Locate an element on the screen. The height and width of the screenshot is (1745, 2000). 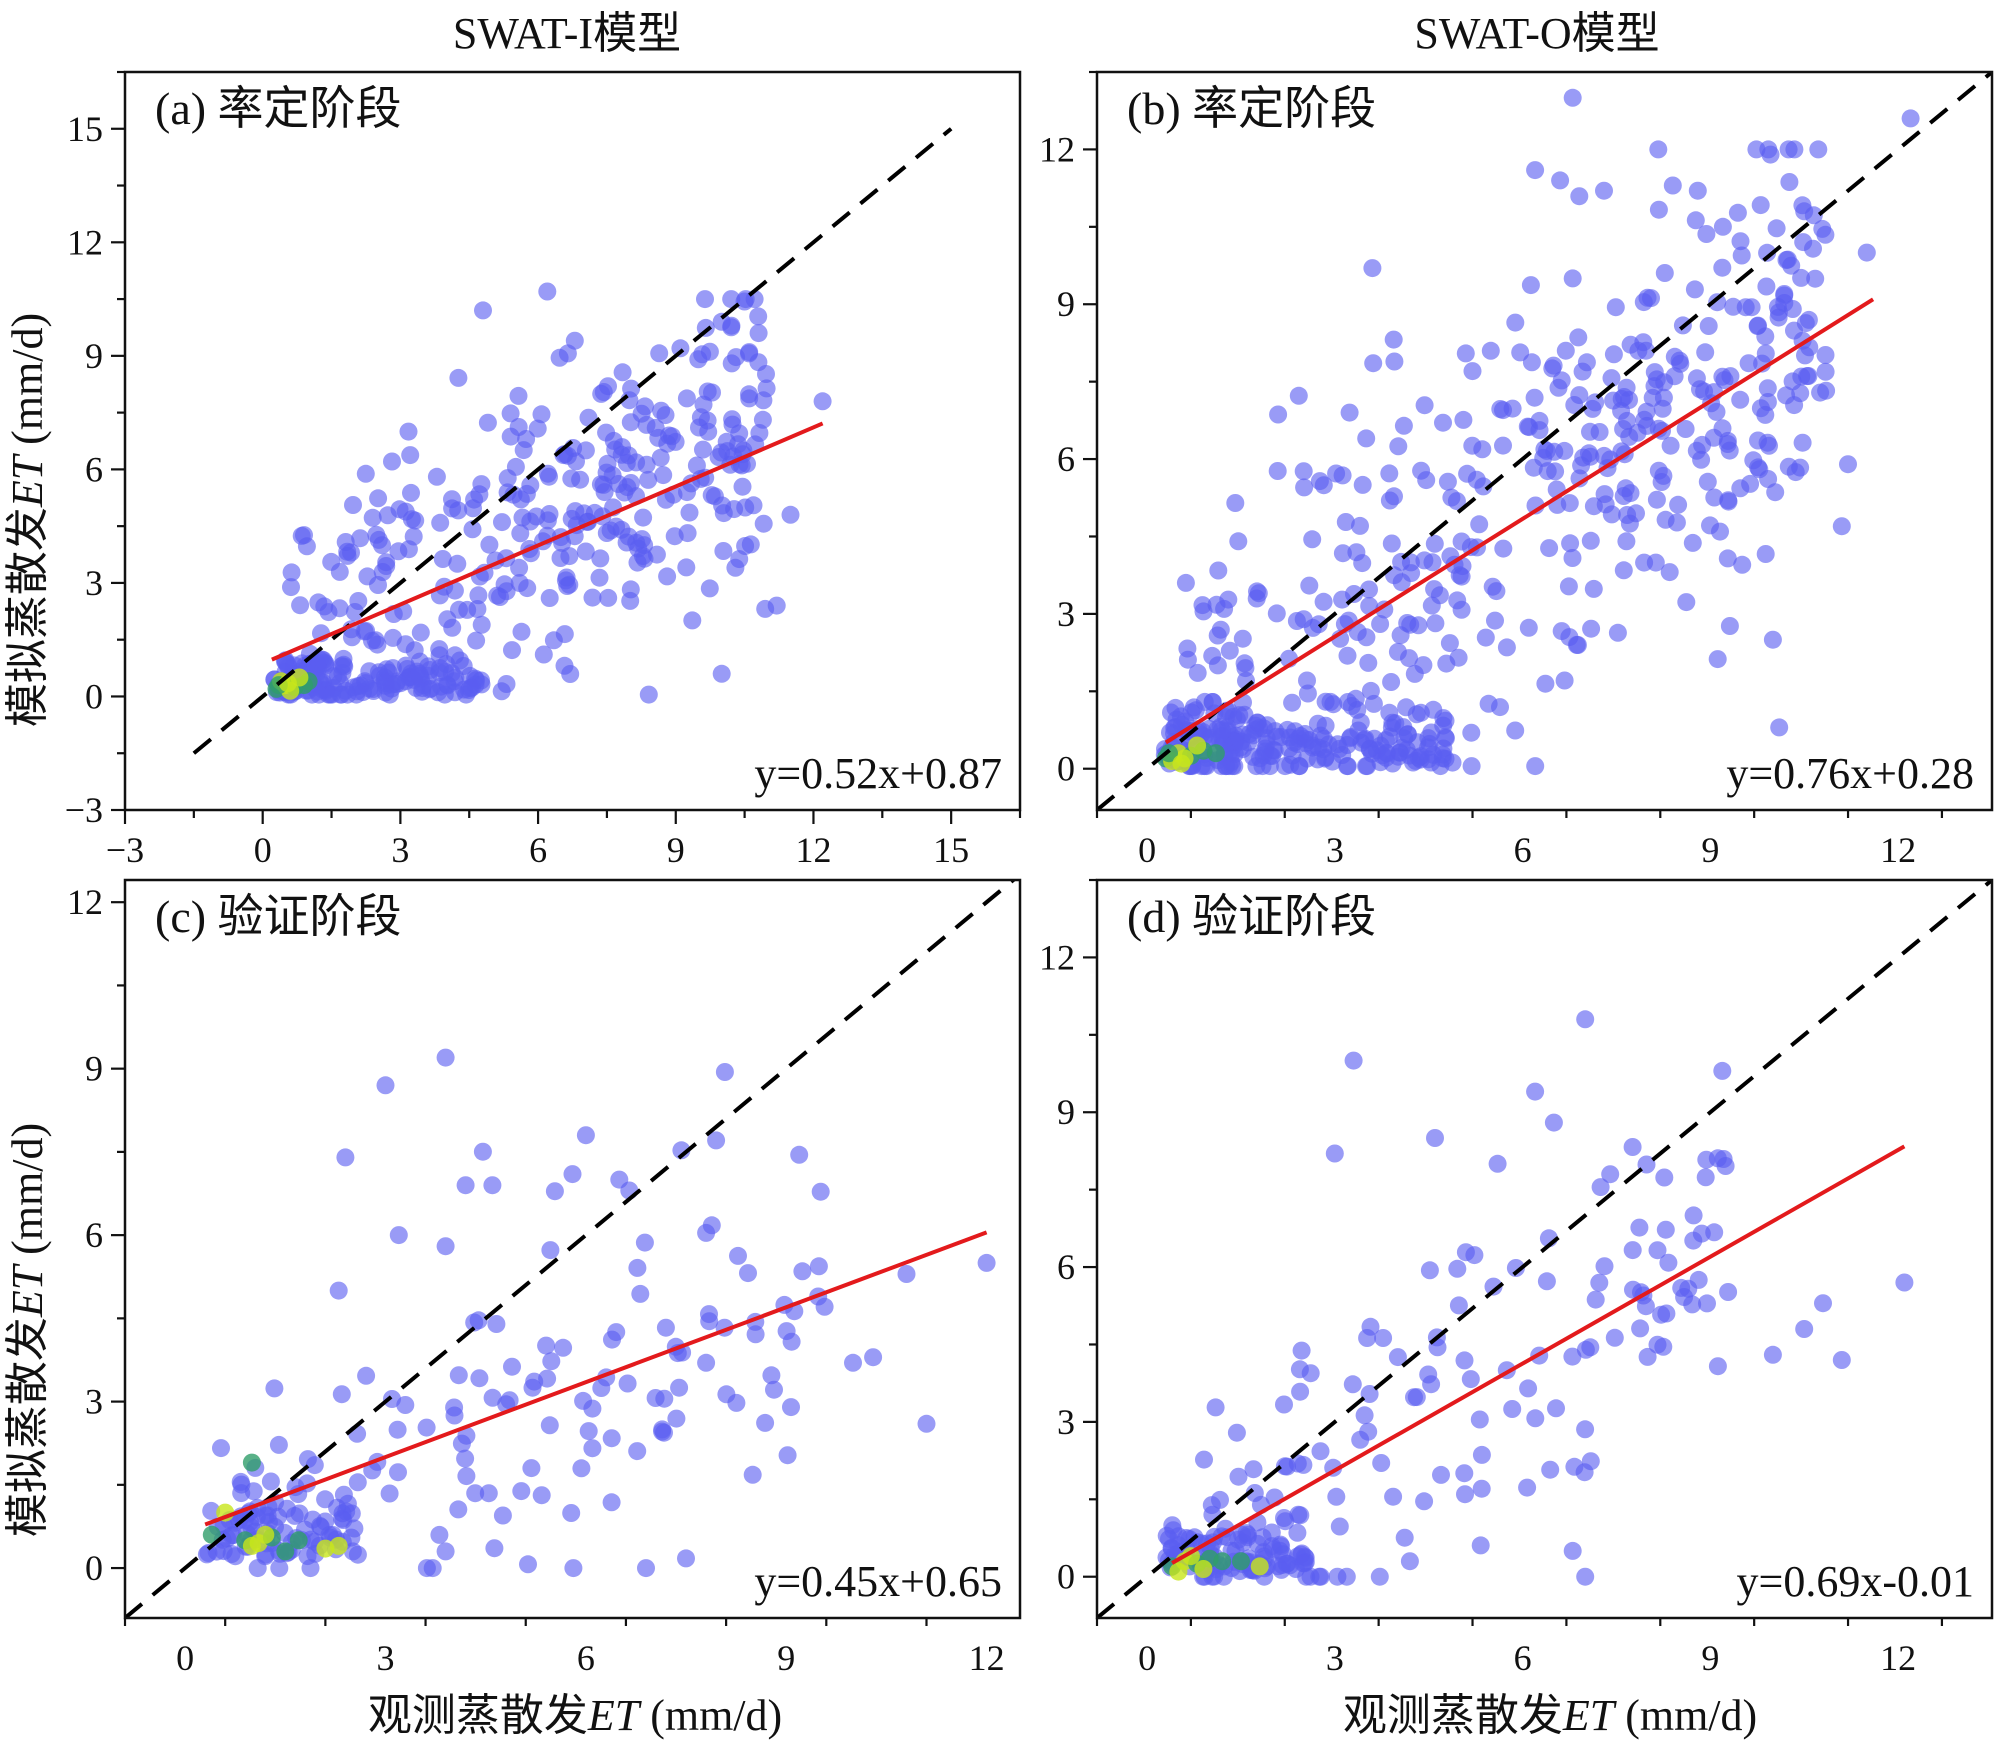
y-tick-label: 3 is located at coordinates (94, 583).